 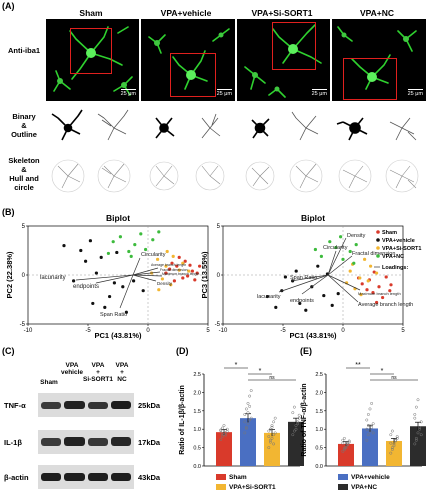 What do you see at coordinates (92, 60) in the screenshot?
I see `micrograph-sham: 25 μm` at bounding box center [92, 60].